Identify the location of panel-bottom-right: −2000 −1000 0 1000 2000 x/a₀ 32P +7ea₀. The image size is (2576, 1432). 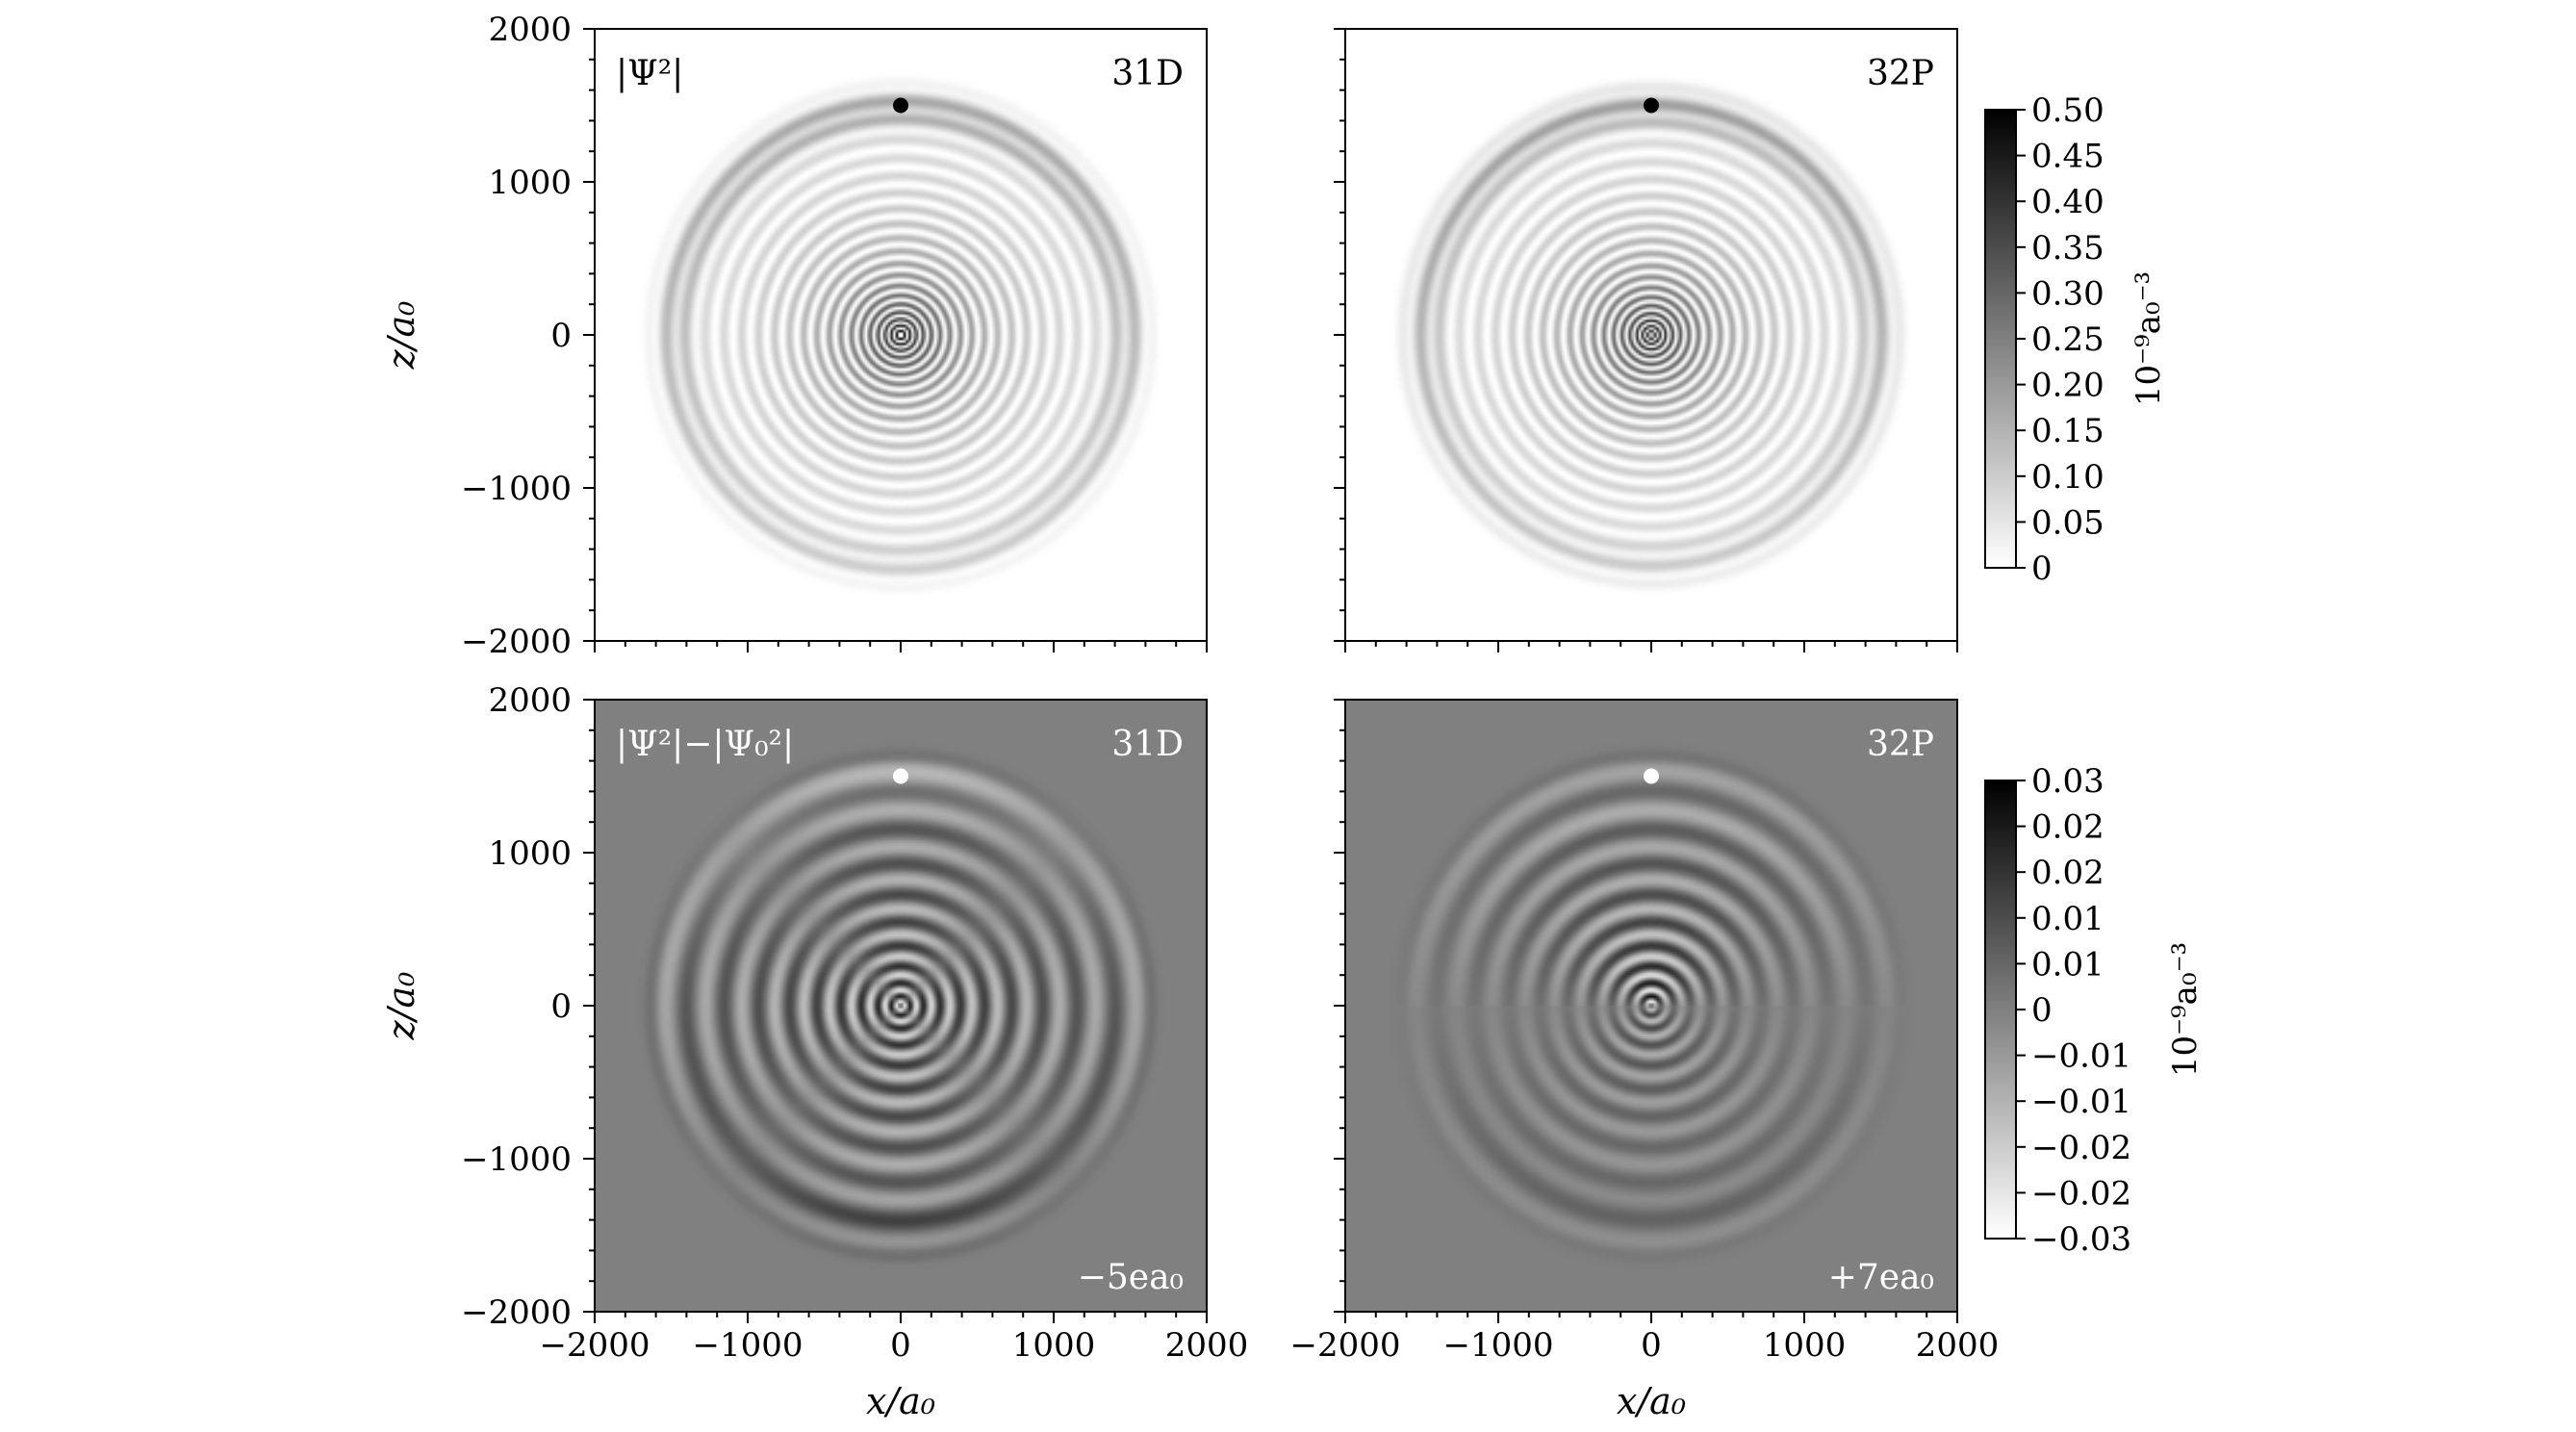
(1644, 1060).